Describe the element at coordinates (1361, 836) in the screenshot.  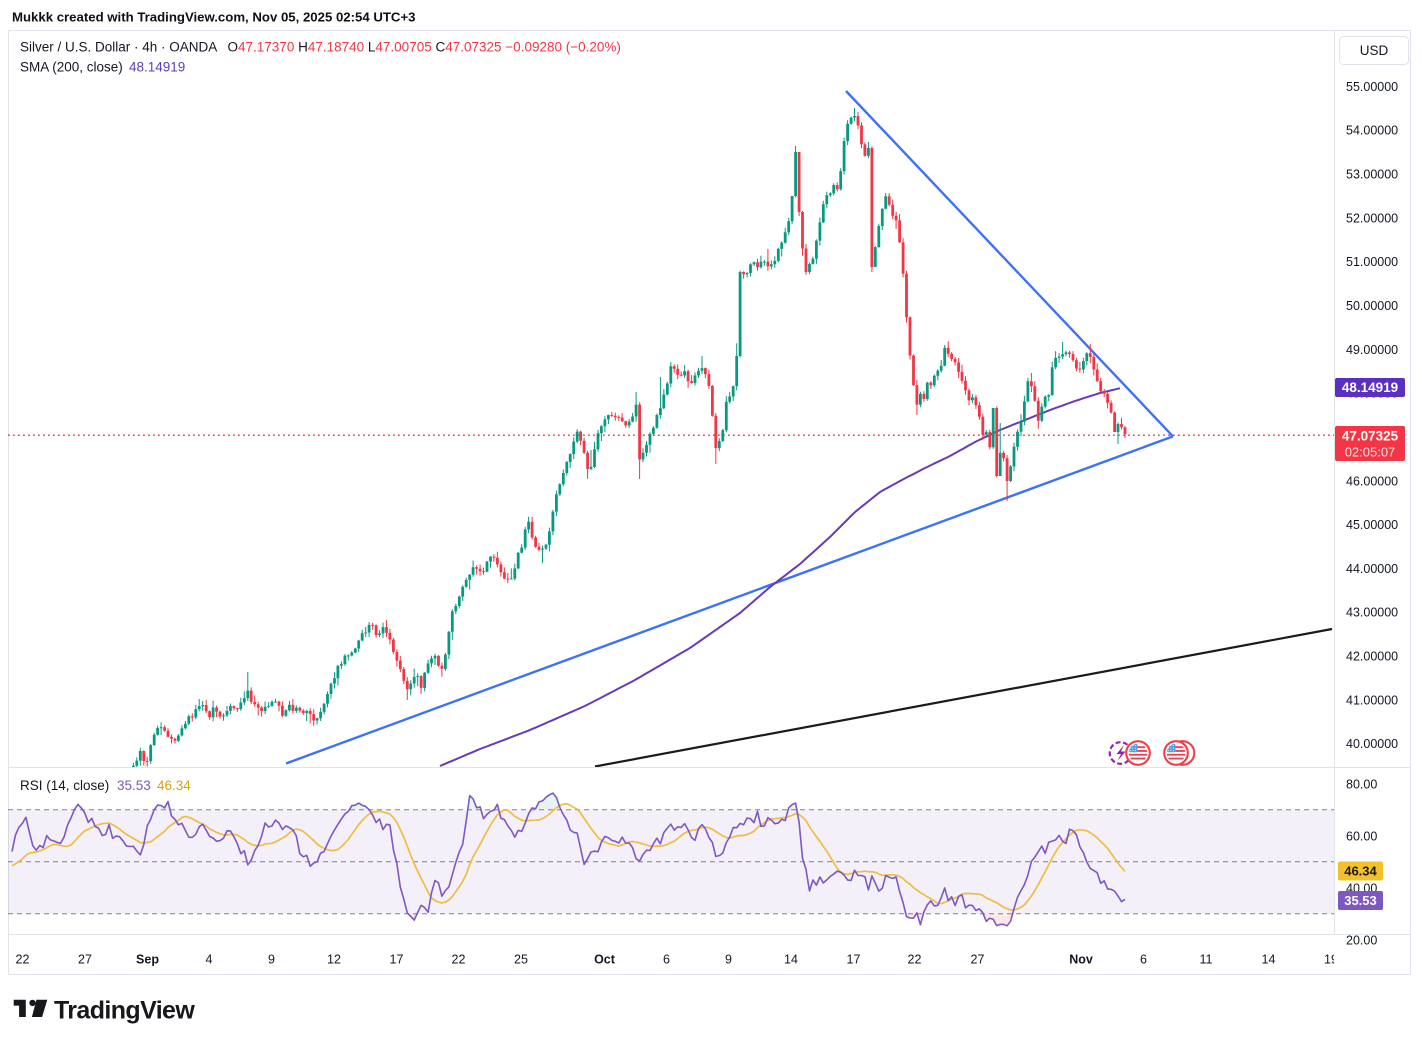
I see `svg-text: 60.00` at that location.